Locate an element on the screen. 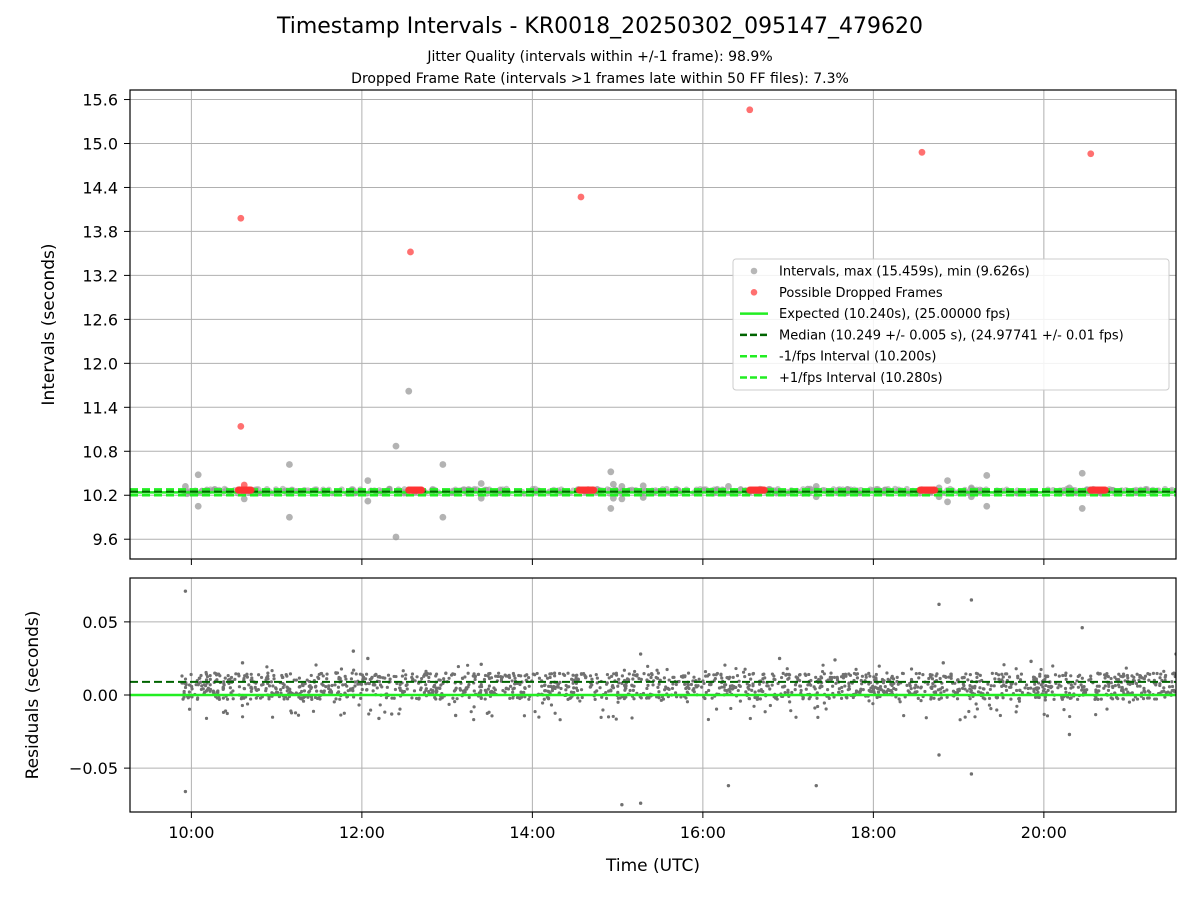  dropped-frame-point is located at coordinates (1091, 154).